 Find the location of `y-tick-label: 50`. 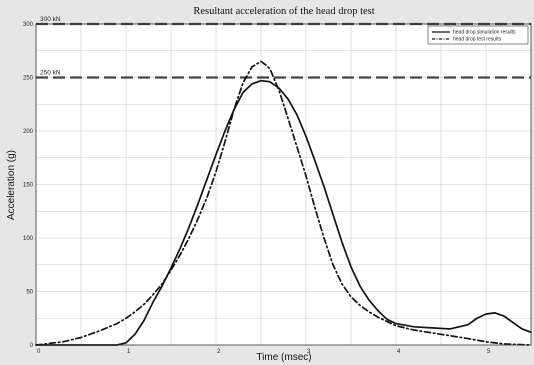

y-tick-label: 50 is located at coordinates (29, 293).